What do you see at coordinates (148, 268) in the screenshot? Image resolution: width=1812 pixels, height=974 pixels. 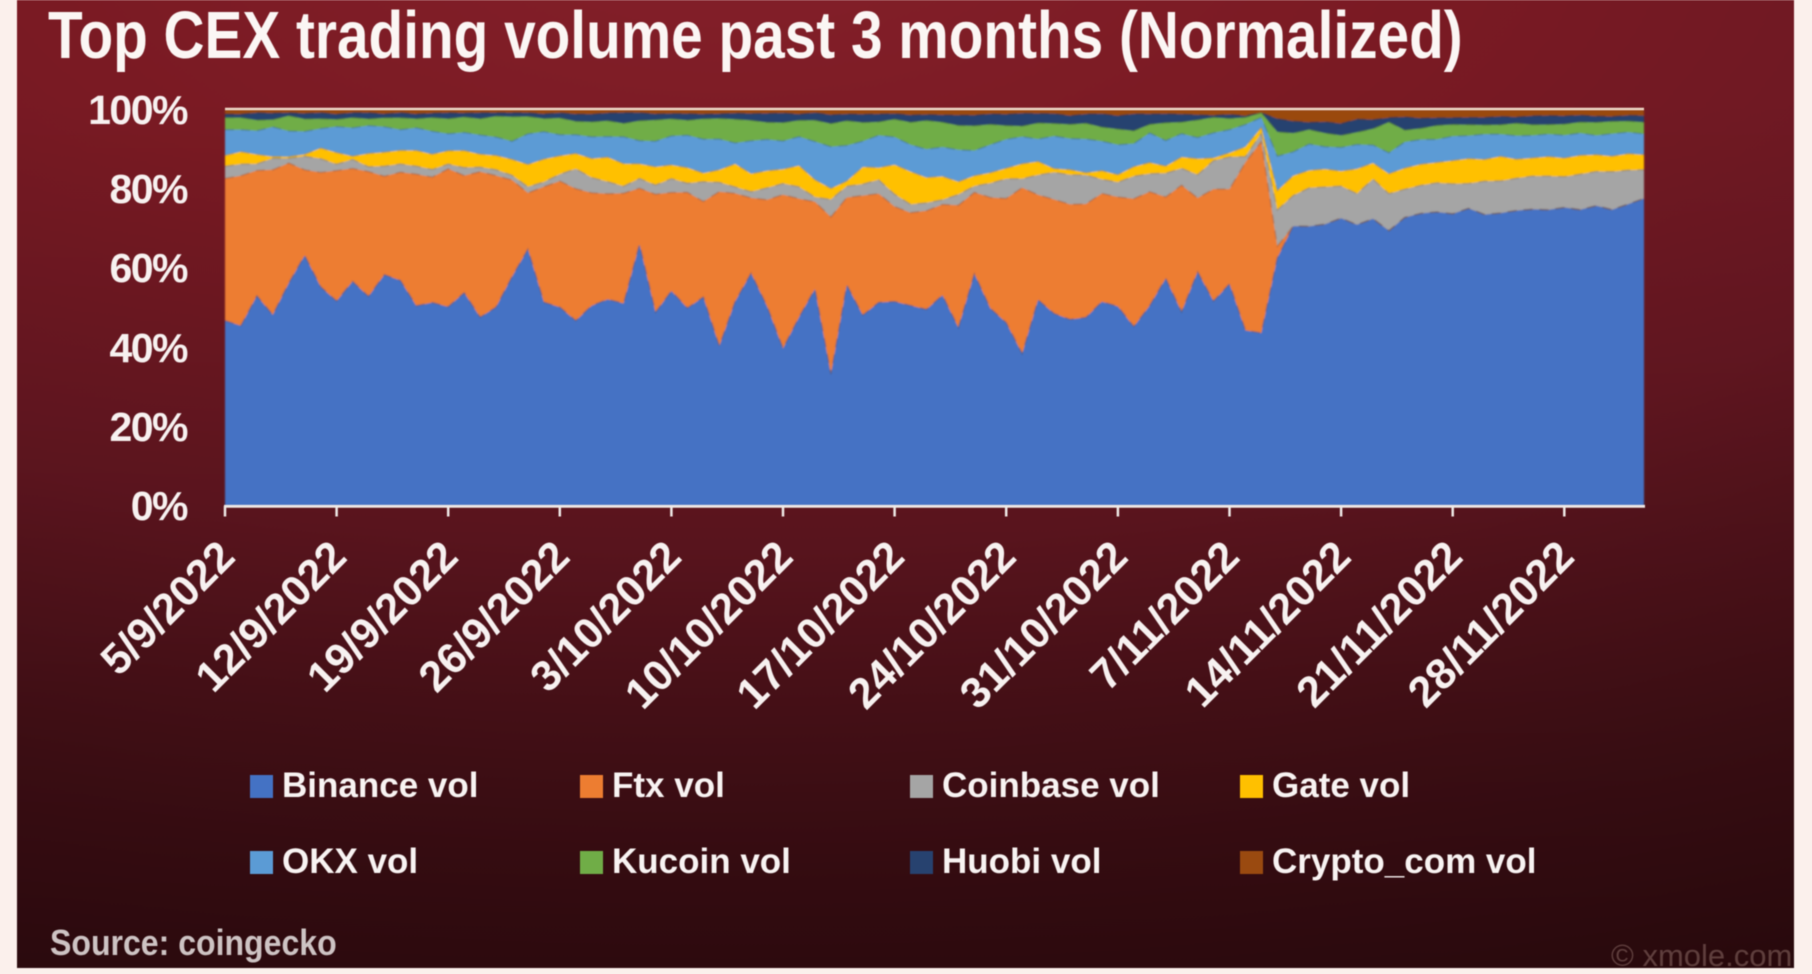 I see `svg-text: 60%` at bounding box center [148, 268].